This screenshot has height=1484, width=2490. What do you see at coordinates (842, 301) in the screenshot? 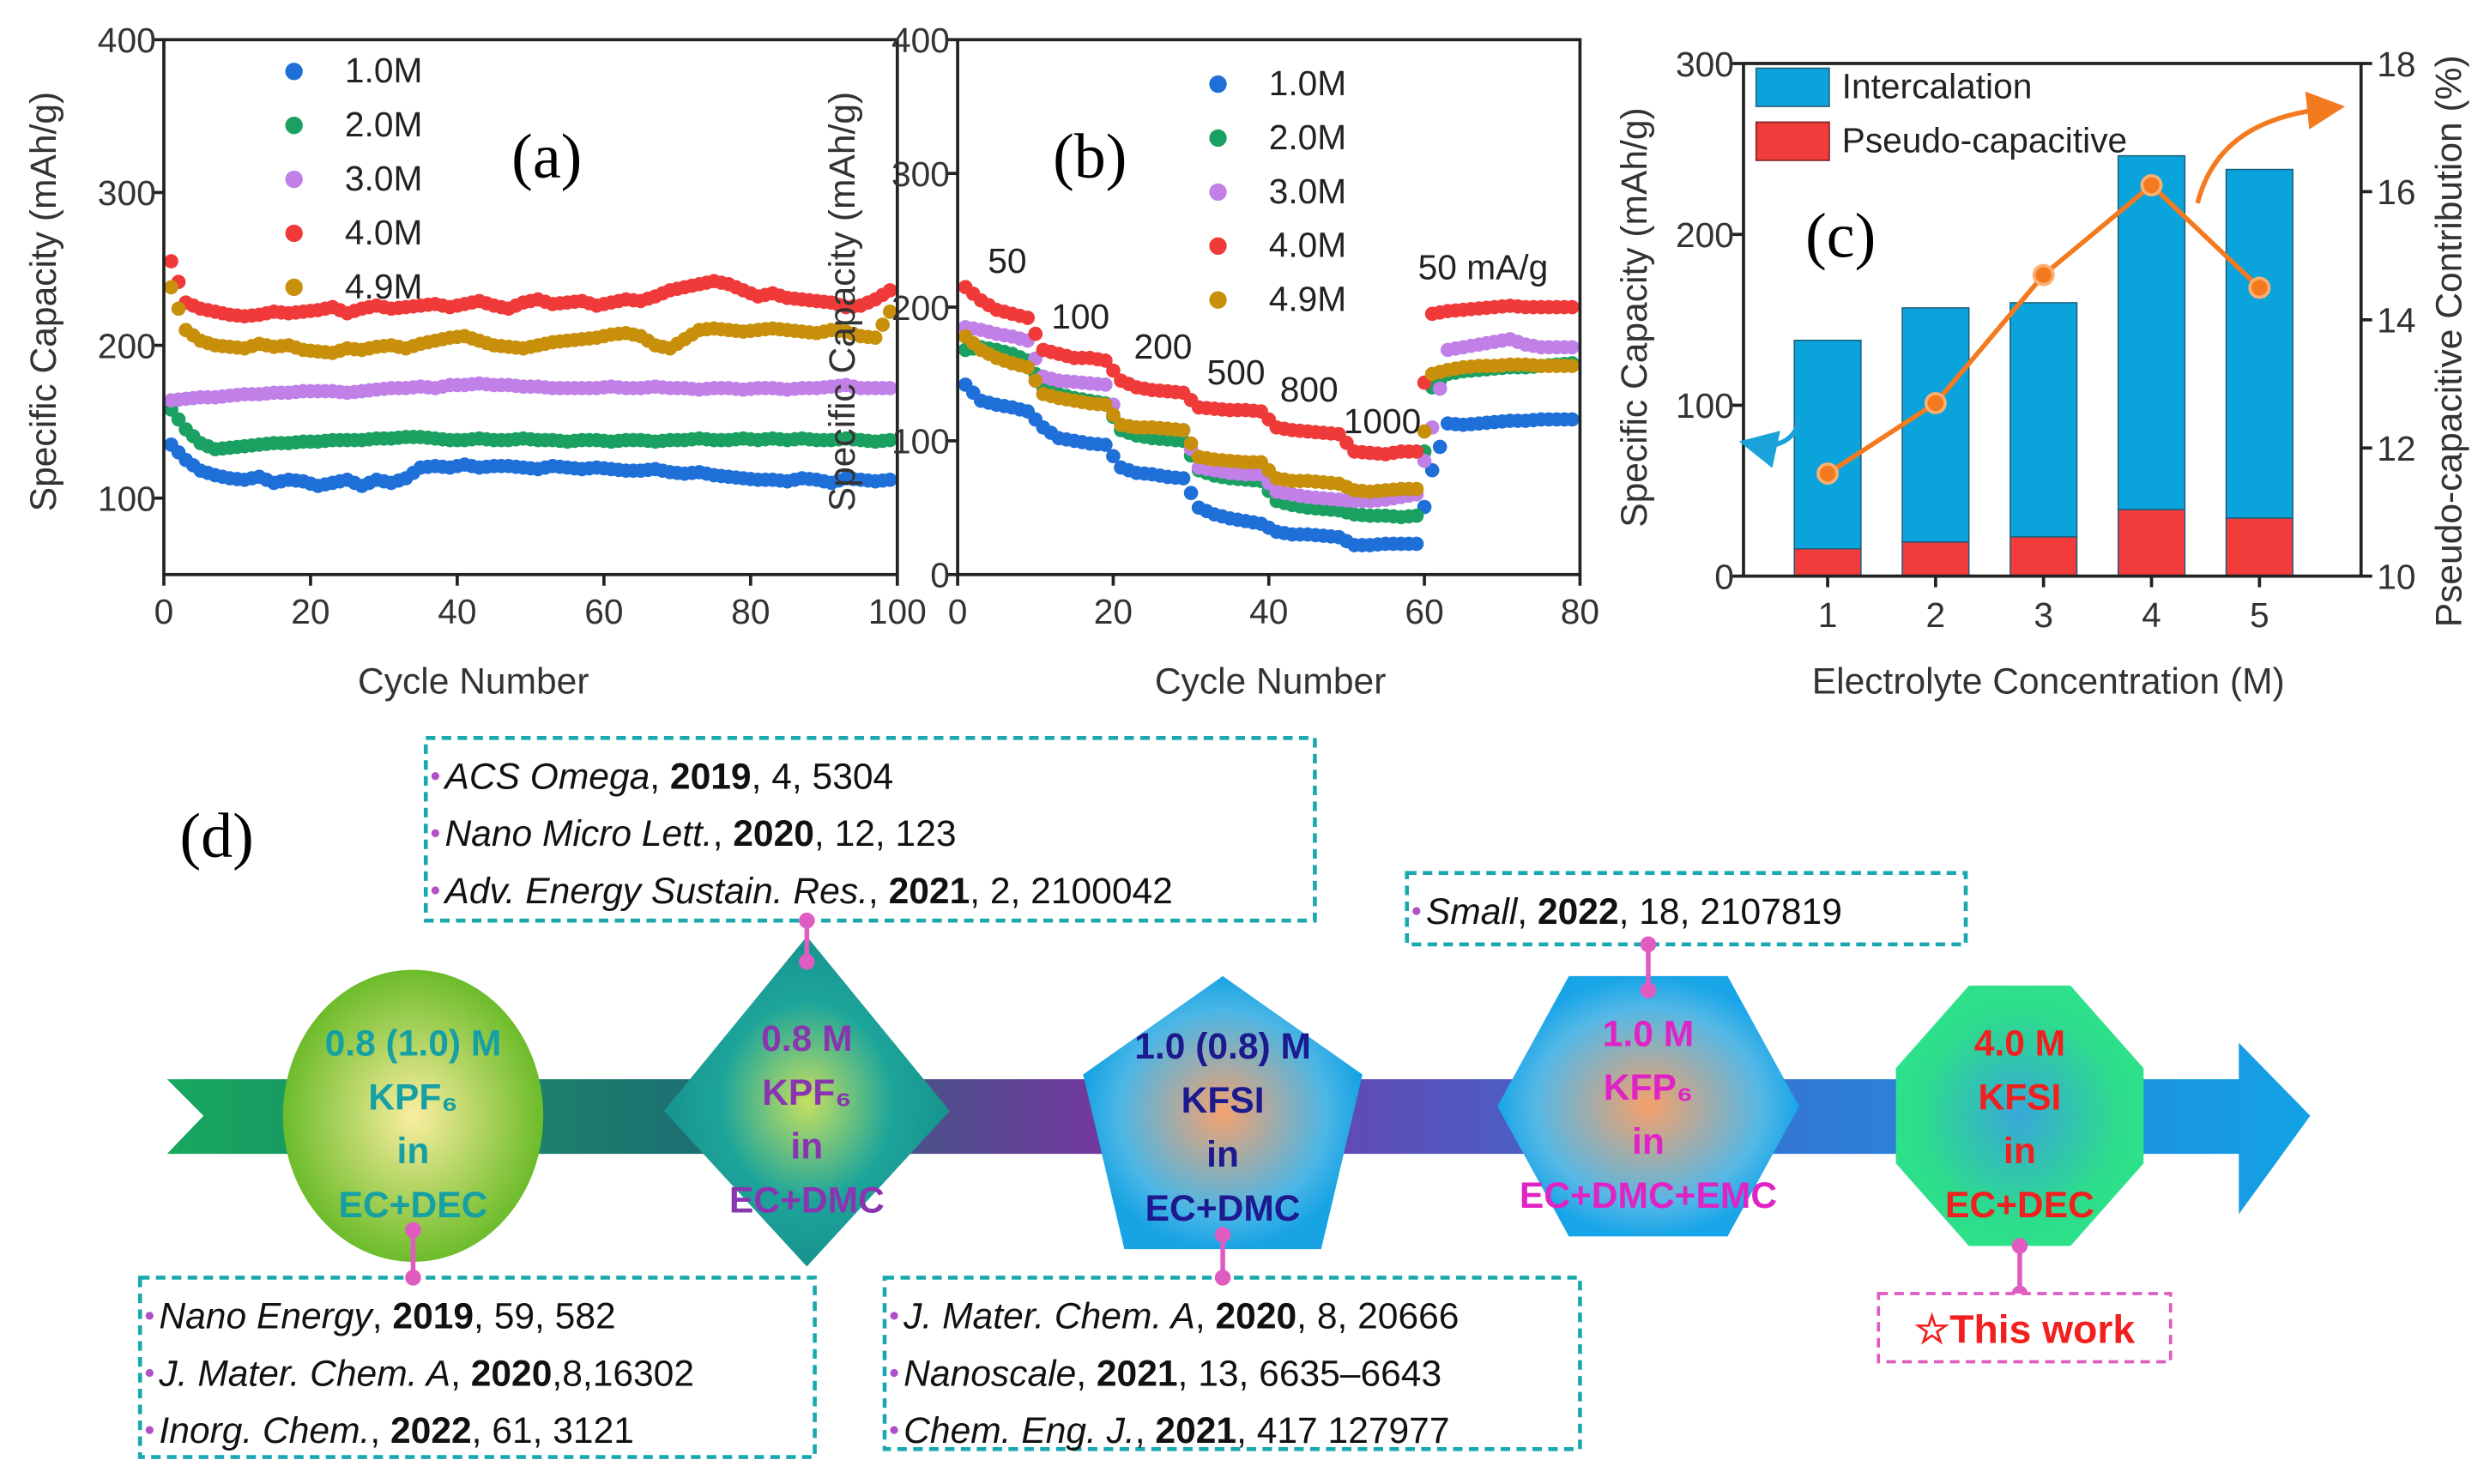
I see `panel-b-ylabel: Specific Capacity (mAh/g)` at bounding box center [842, 301].